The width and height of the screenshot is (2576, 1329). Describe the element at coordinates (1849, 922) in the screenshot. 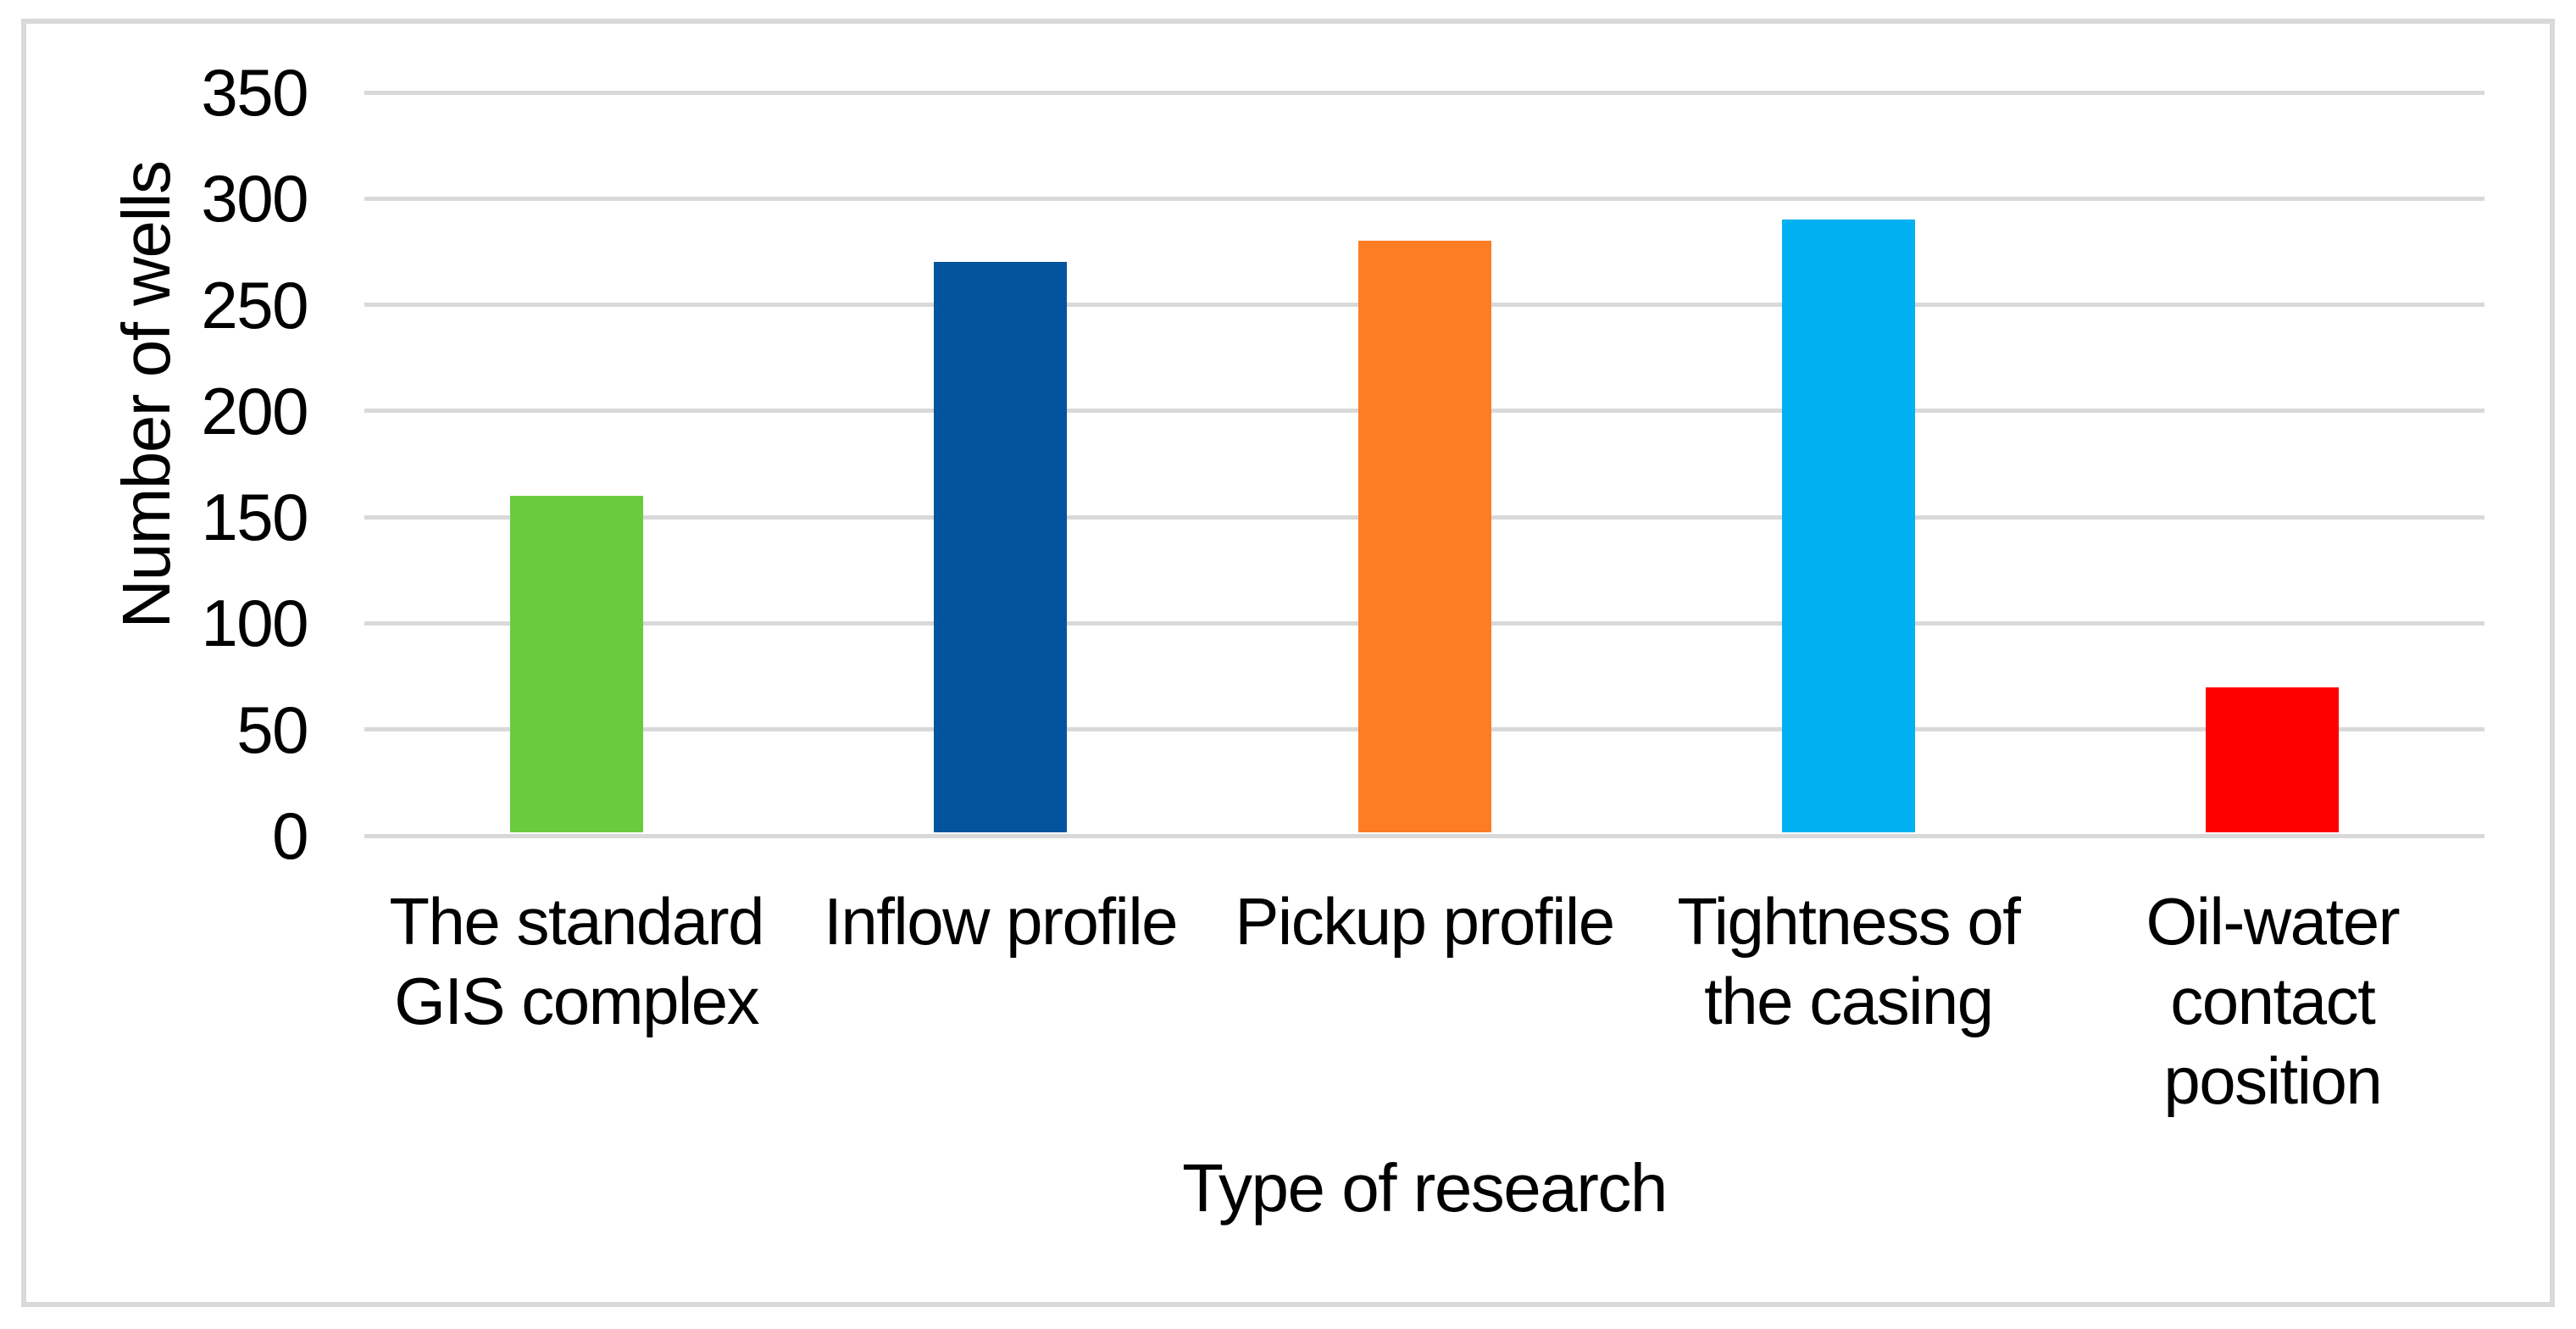

I see `x-category-label-line: Tightness of` at that location.